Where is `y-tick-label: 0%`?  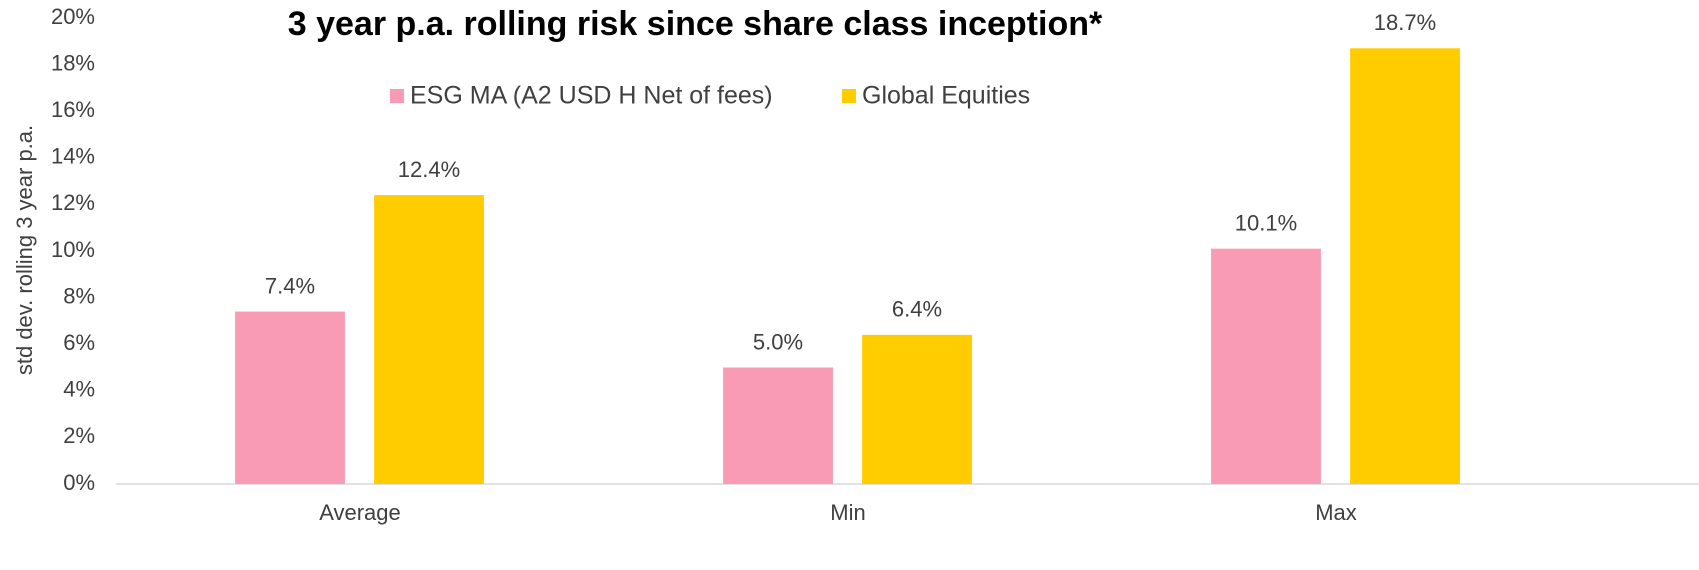 y-tick-label: 0% is located at coordinates (79, 482).